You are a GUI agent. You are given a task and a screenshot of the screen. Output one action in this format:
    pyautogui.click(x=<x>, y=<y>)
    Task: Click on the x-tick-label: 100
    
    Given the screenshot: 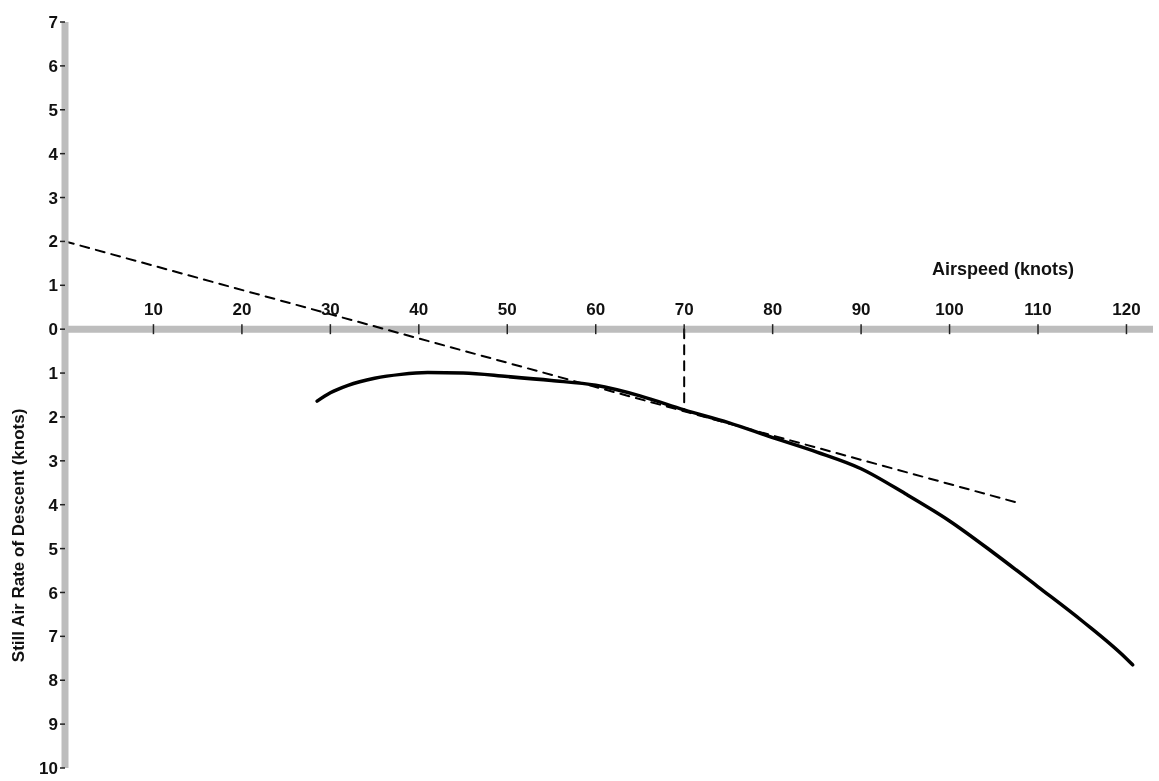 What is the action you would take?
    pyautogui.click(x=949, y=310)
    